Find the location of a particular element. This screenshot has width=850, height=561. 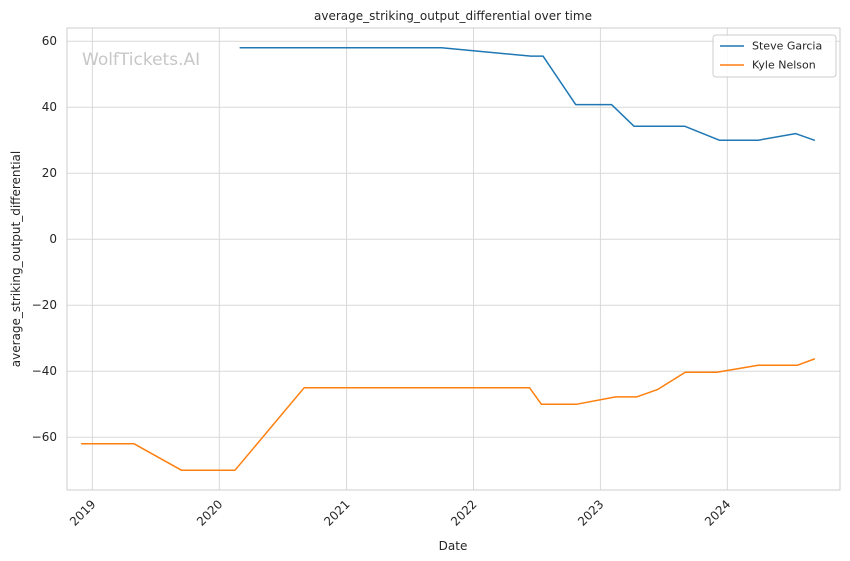

y-tick-label: 60 is located at coordinates (49, 41).